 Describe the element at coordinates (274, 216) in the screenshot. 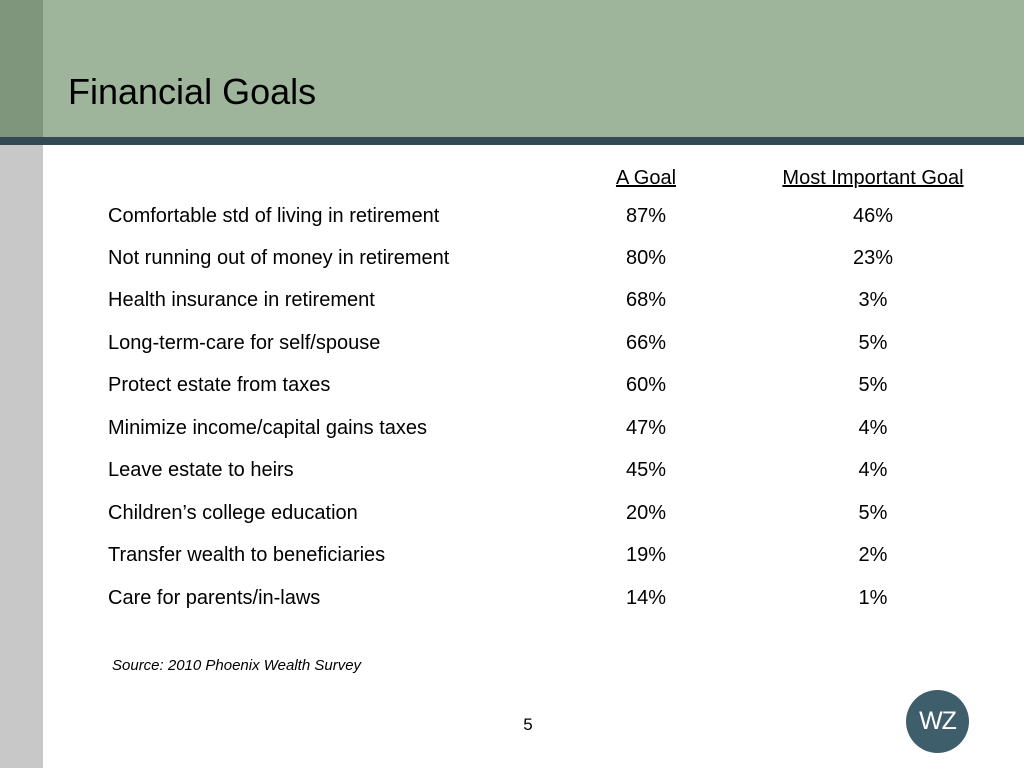

I see `row-label: Comfortable std of living in retirement` at that location.